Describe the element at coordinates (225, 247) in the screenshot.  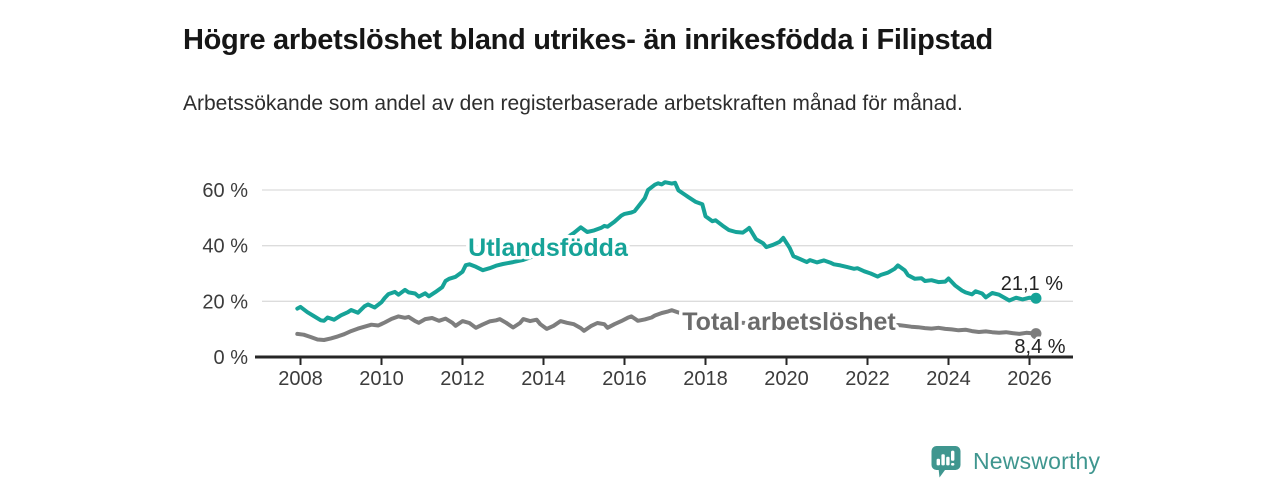
I see `y-tick-label: 40 %` at that location.